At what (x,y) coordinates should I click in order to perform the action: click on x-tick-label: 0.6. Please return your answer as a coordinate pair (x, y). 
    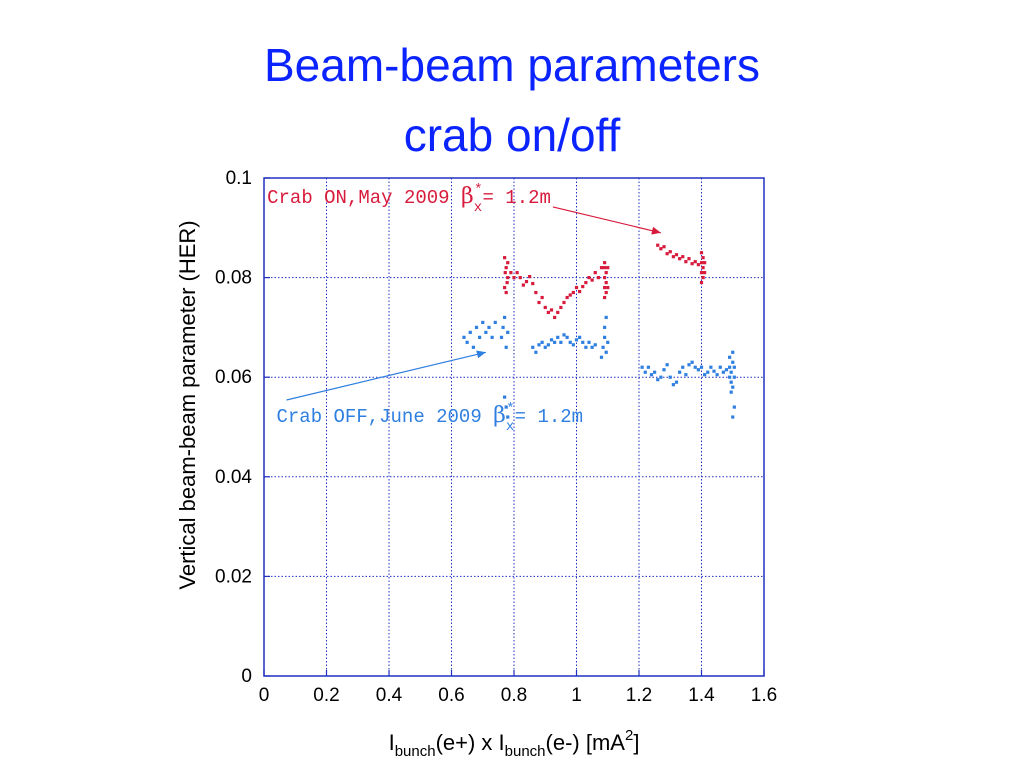
    Looking at the image, I should click on (451, 695).